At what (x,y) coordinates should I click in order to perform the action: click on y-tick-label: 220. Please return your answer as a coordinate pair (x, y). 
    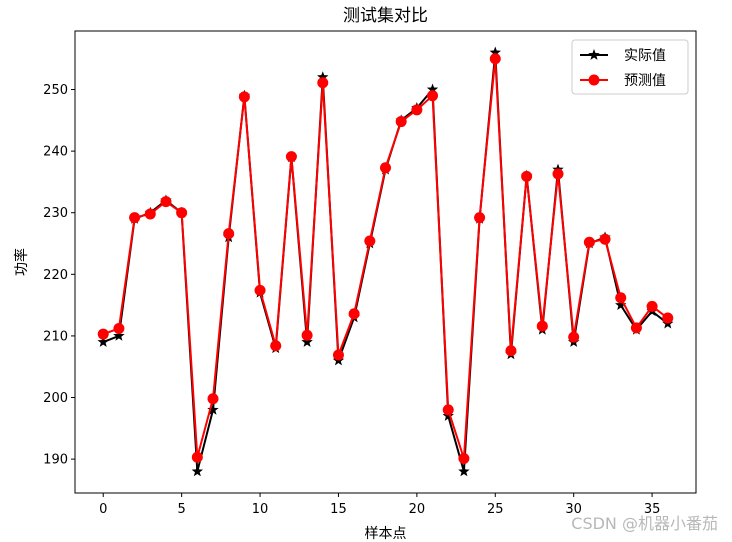
    Looking at the image, I should click on (55, 275).